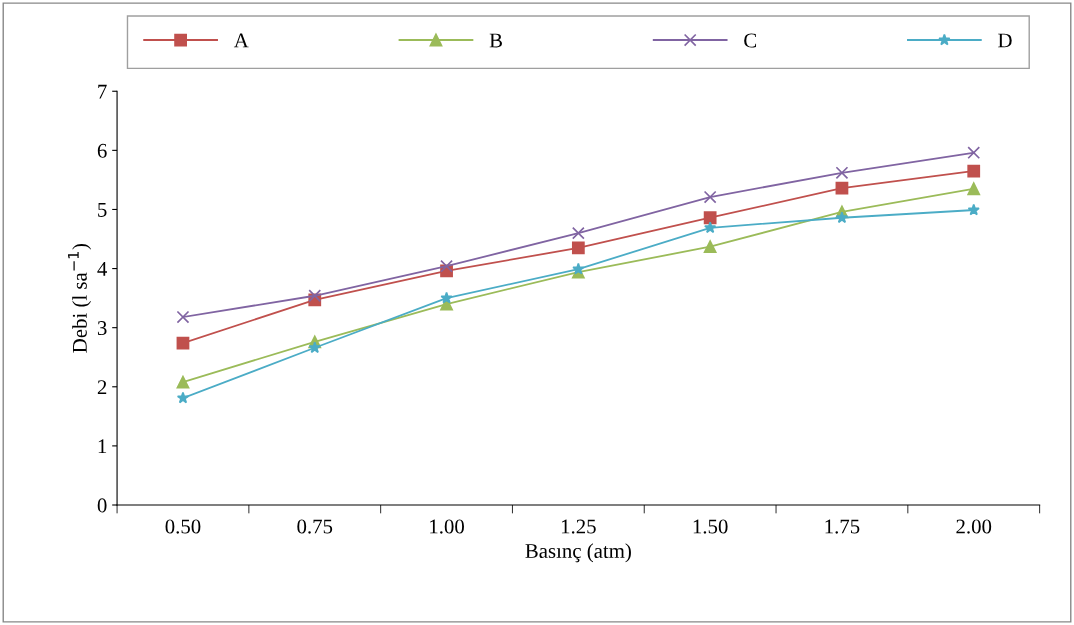 The height and width of the screenshot is (625, 1074). Describe the element at coordinates (102, 328) in the screenshot. I see `y-tick-label: 3` at that location.